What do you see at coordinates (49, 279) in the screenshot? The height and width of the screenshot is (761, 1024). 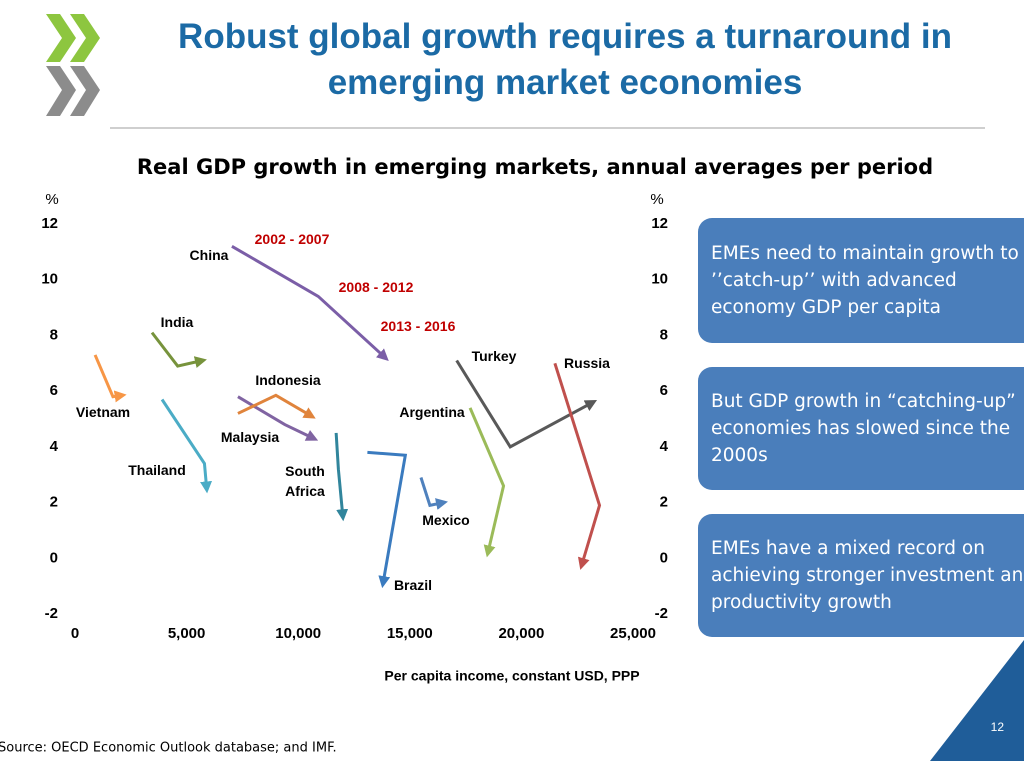 I see `y-tick-label: 10` at bounding box center [49, 279].